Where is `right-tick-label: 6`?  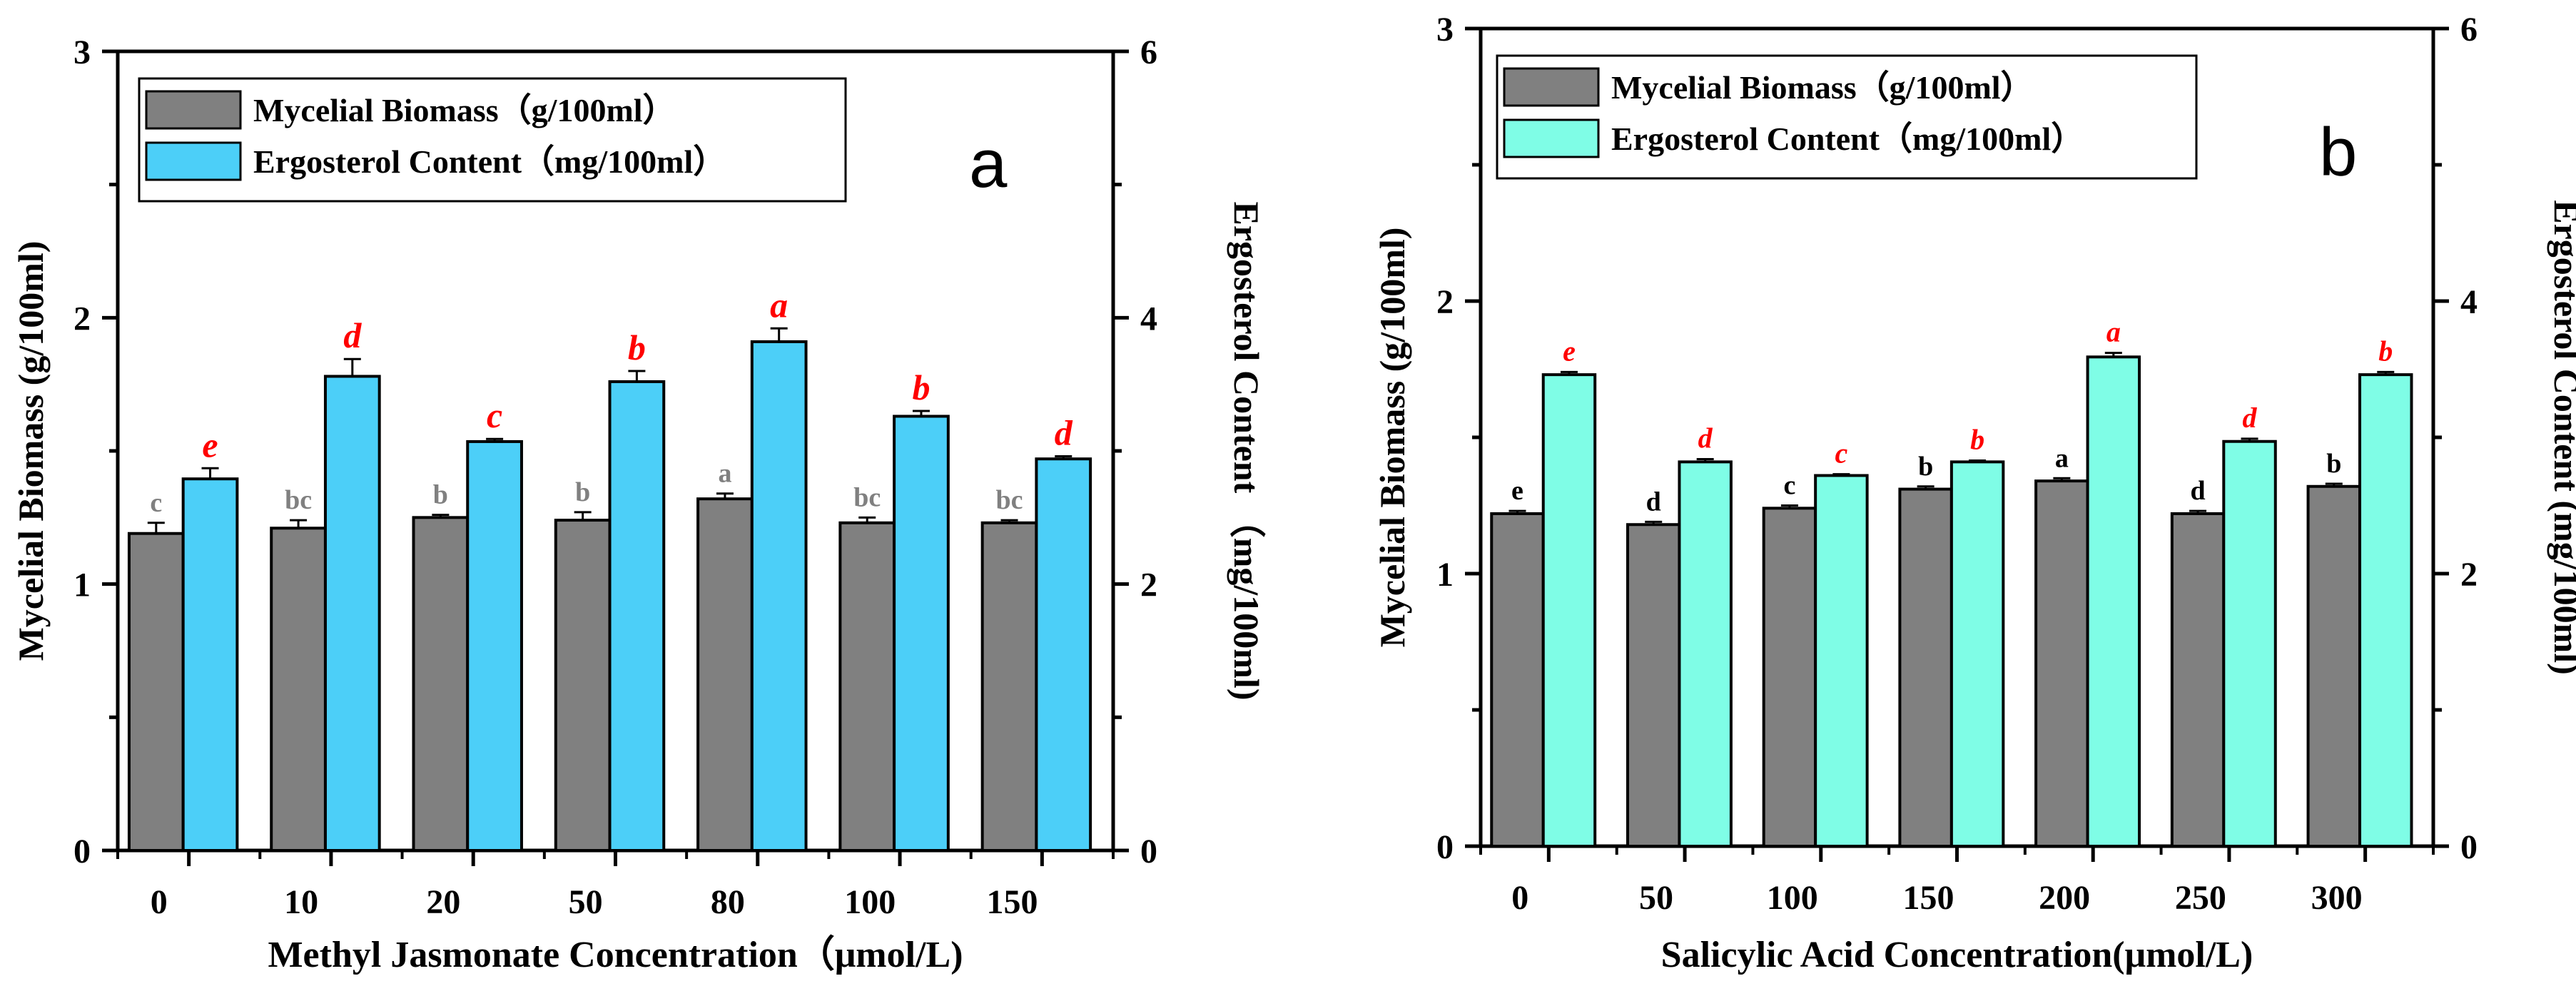 right-tick-label: 6 is located at coordinates (2469, 30).